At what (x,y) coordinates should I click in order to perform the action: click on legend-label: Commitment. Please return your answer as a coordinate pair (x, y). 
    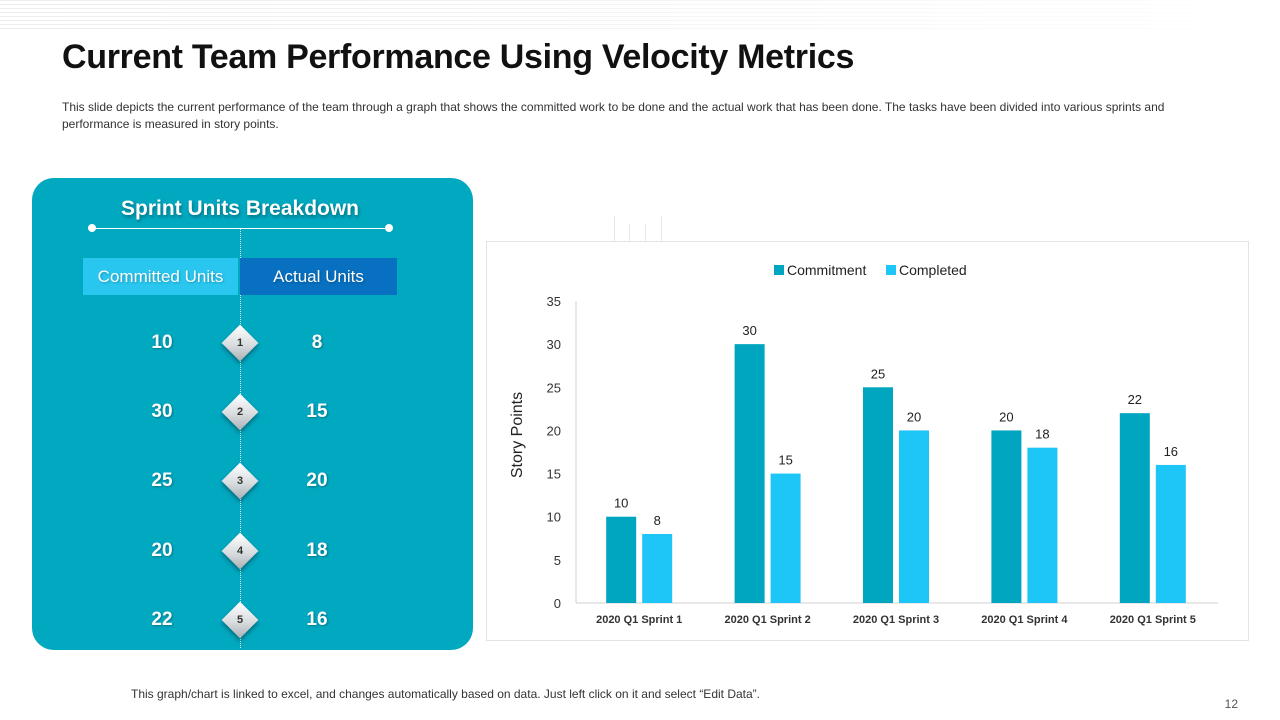
    Looking at the image, I should click on (826, 270).